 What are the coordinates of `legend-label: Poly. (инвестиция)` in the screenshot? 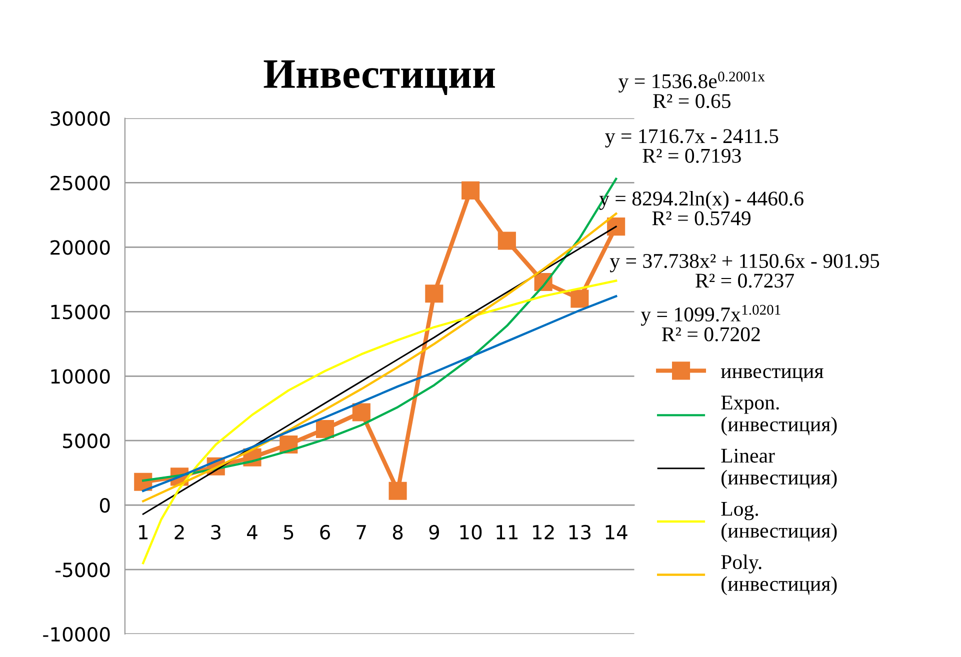 It's located at (779, 575).